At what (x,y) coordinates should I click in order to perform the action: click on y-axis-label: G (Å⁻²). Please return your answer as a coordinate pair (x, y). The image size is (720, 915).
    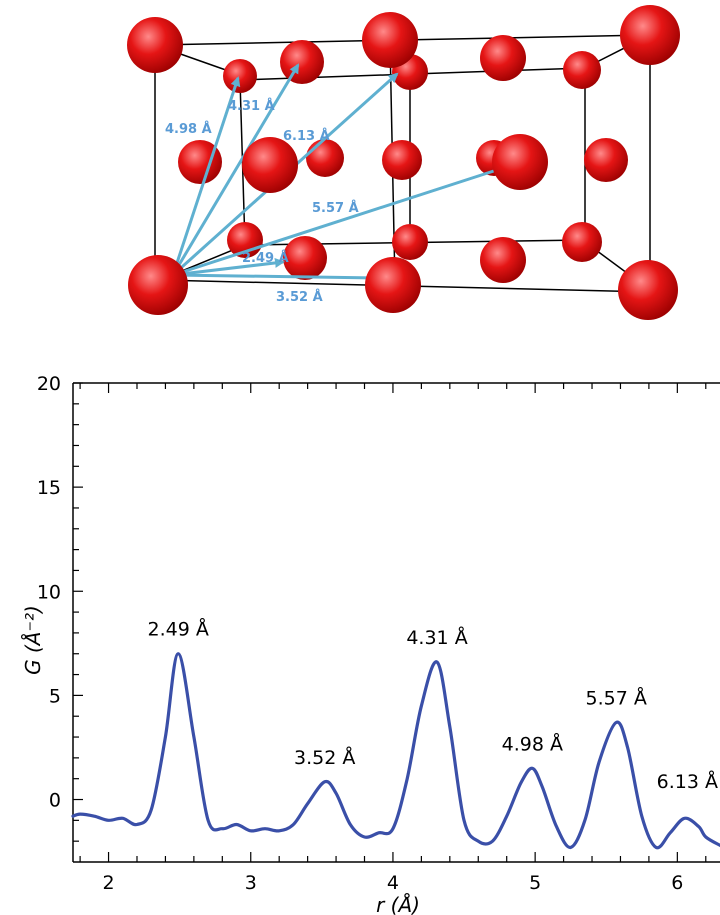
    Looking at the image, I should click on (33, 640).